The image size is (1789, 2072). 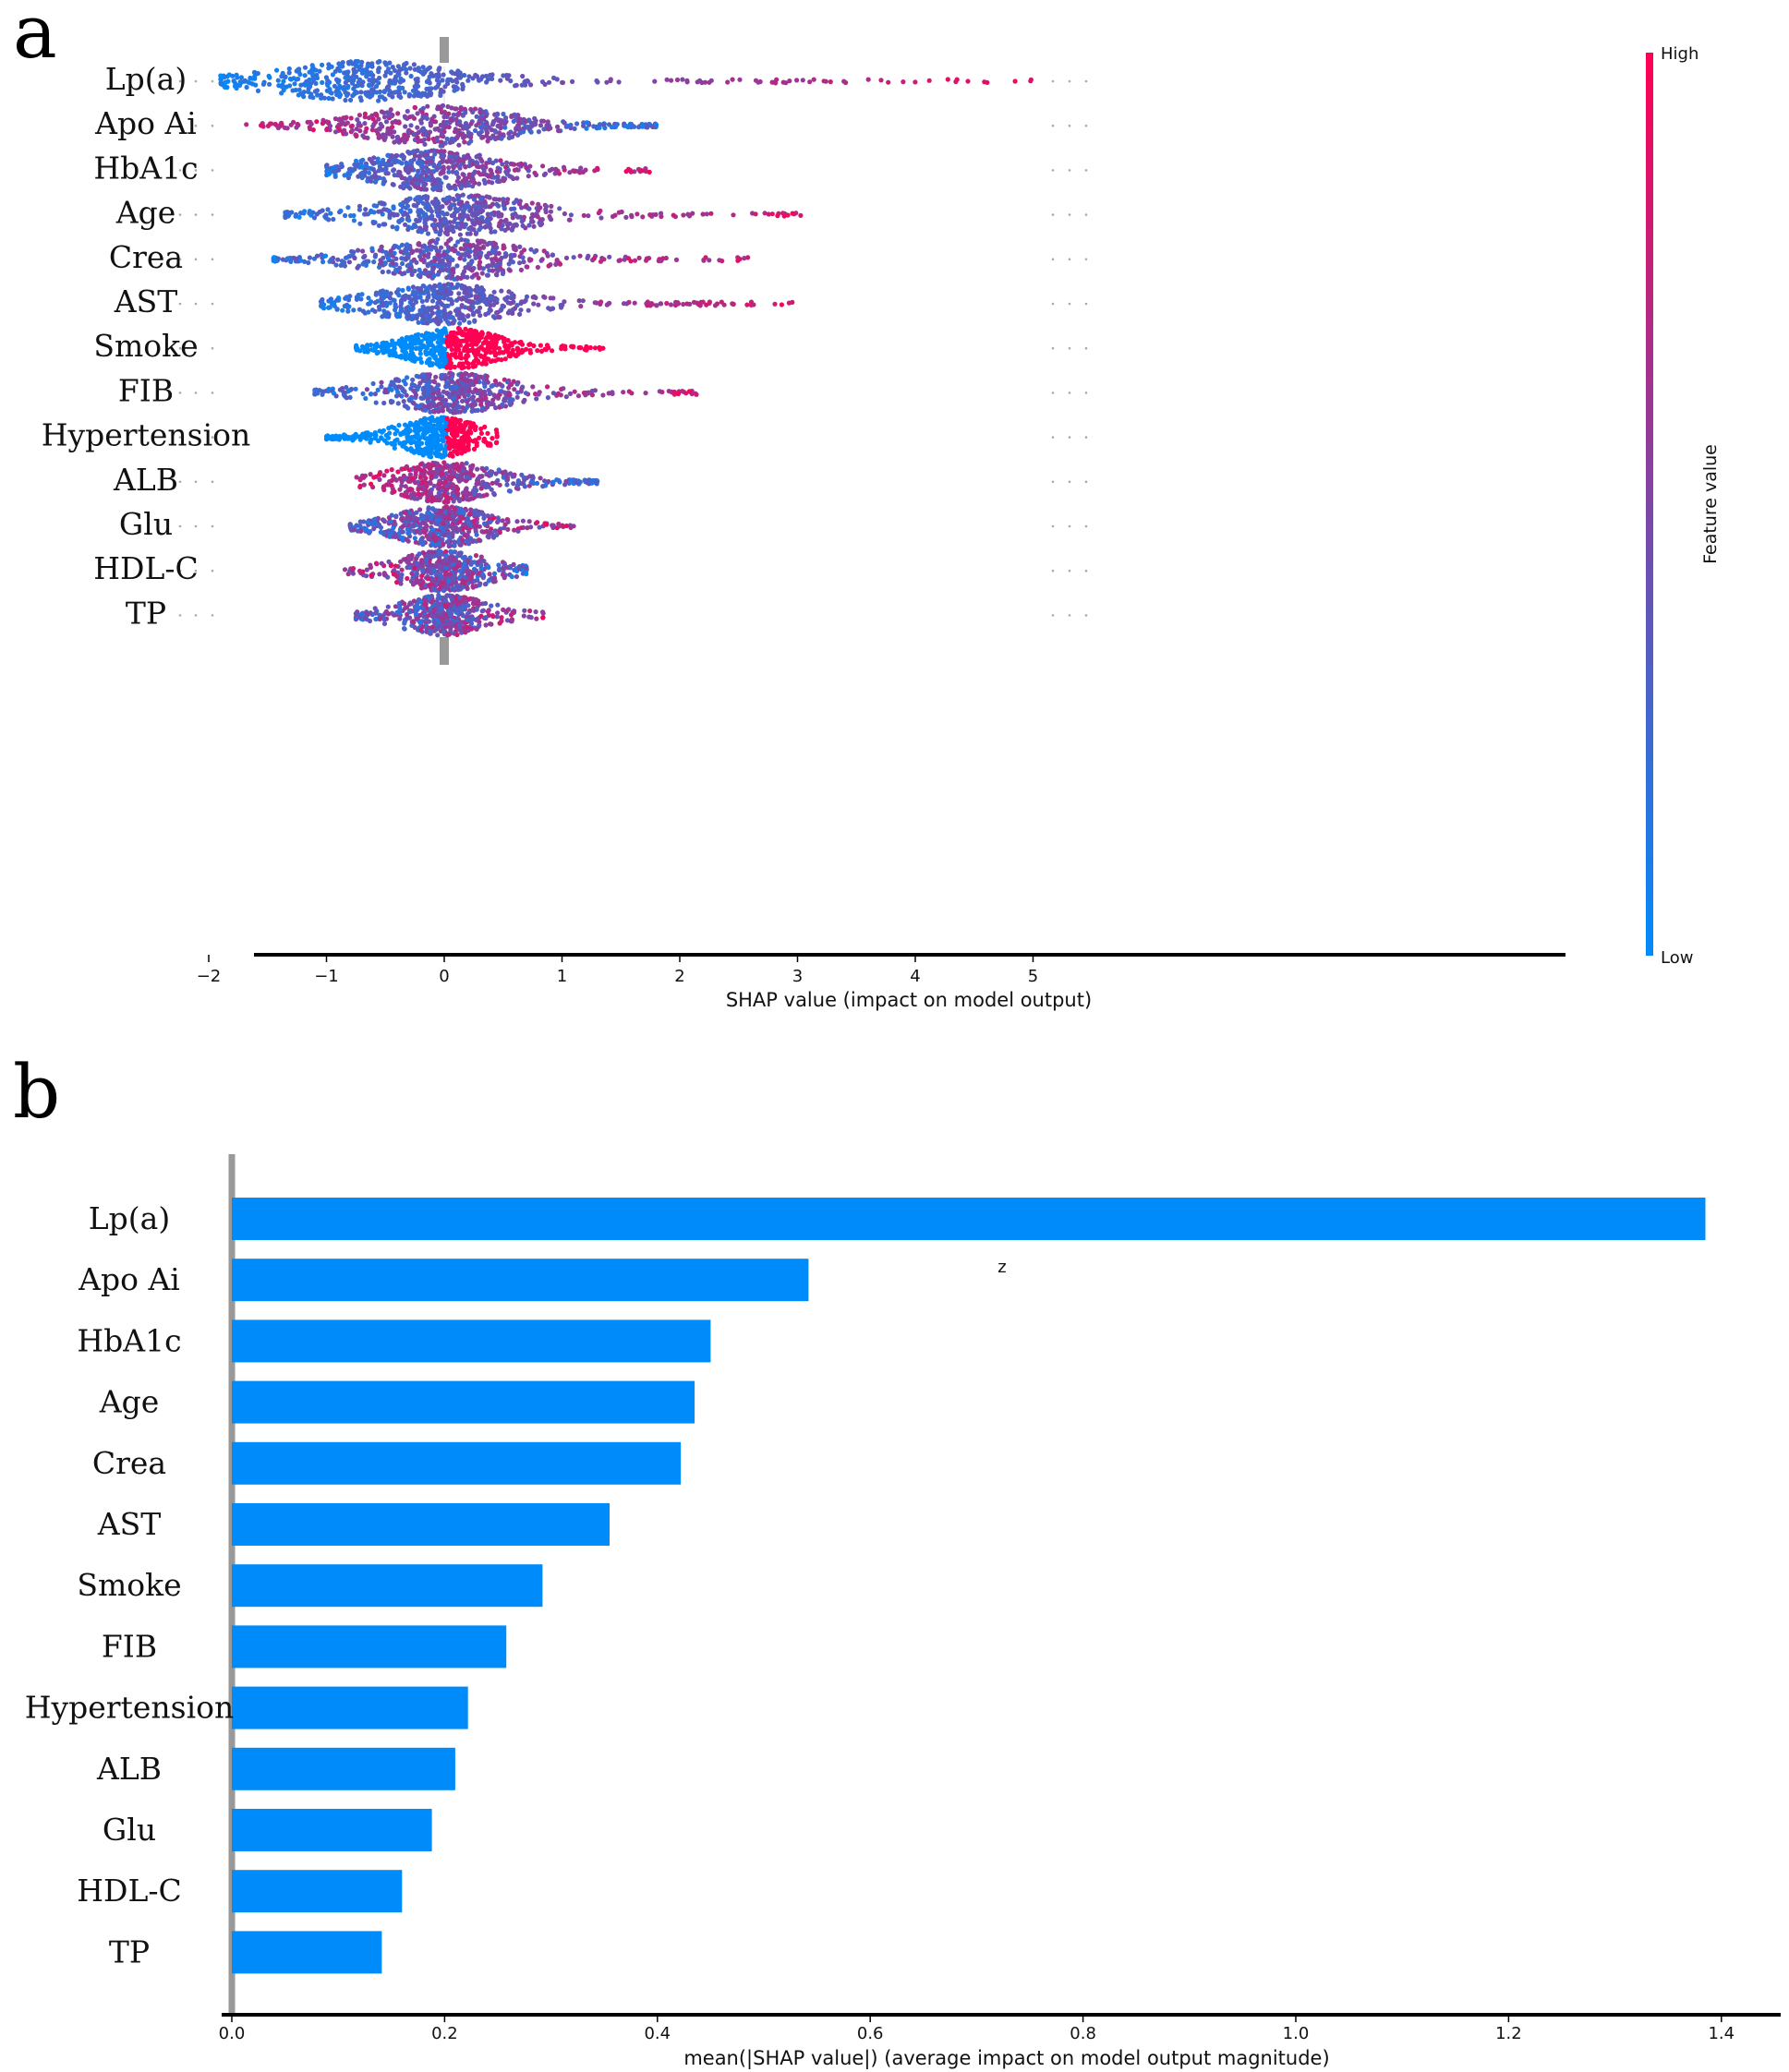 What do you see at coordinates (633, 259) in the screenshot?
I see `feature-row-crea` at bounding box center [633, 259].